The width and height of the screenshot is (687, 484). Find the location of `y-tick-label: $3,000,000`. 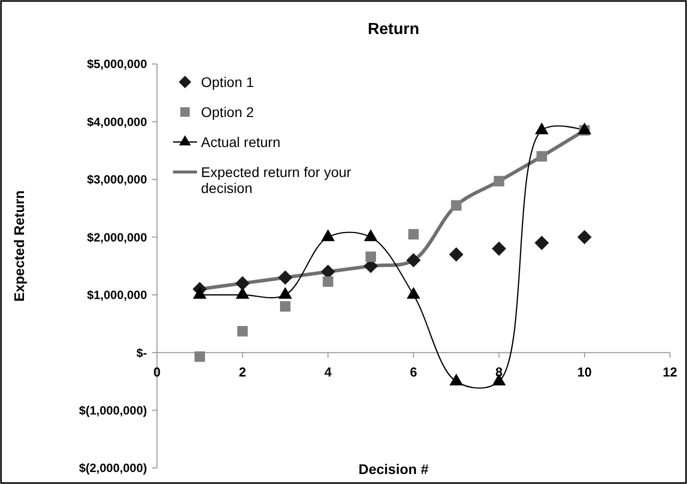

y-tick-label: $3,000,000 is located at coordinates (117, 179).